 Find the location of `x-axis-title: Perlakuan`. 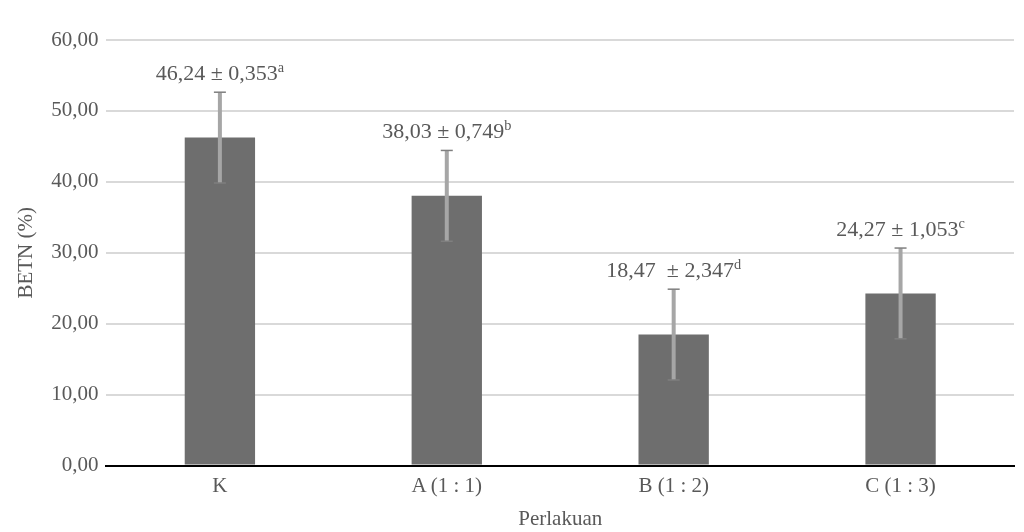

x-axis-title: Perlakuan is located at coordinates (560, 517).